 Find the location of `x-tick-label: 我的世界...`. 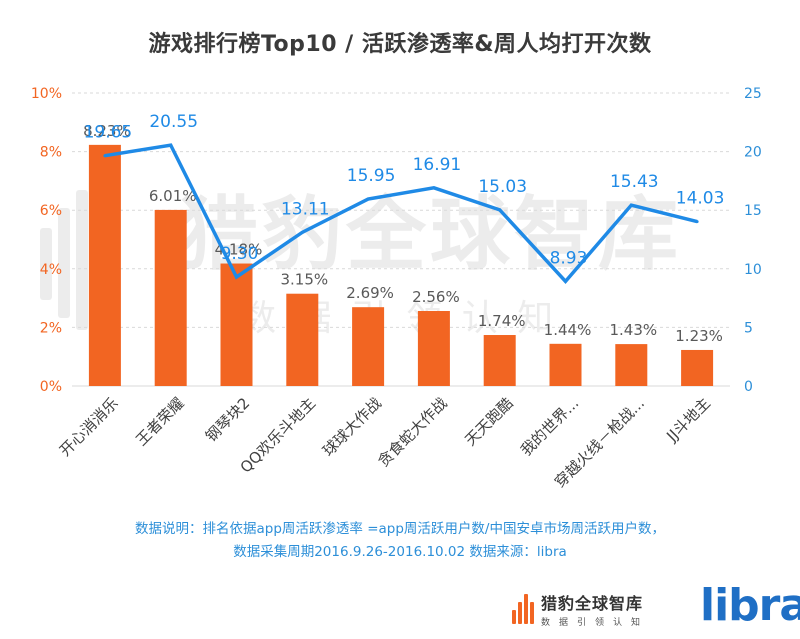

x-tick-label: 我的世界... is located at coordinates (549, 426).